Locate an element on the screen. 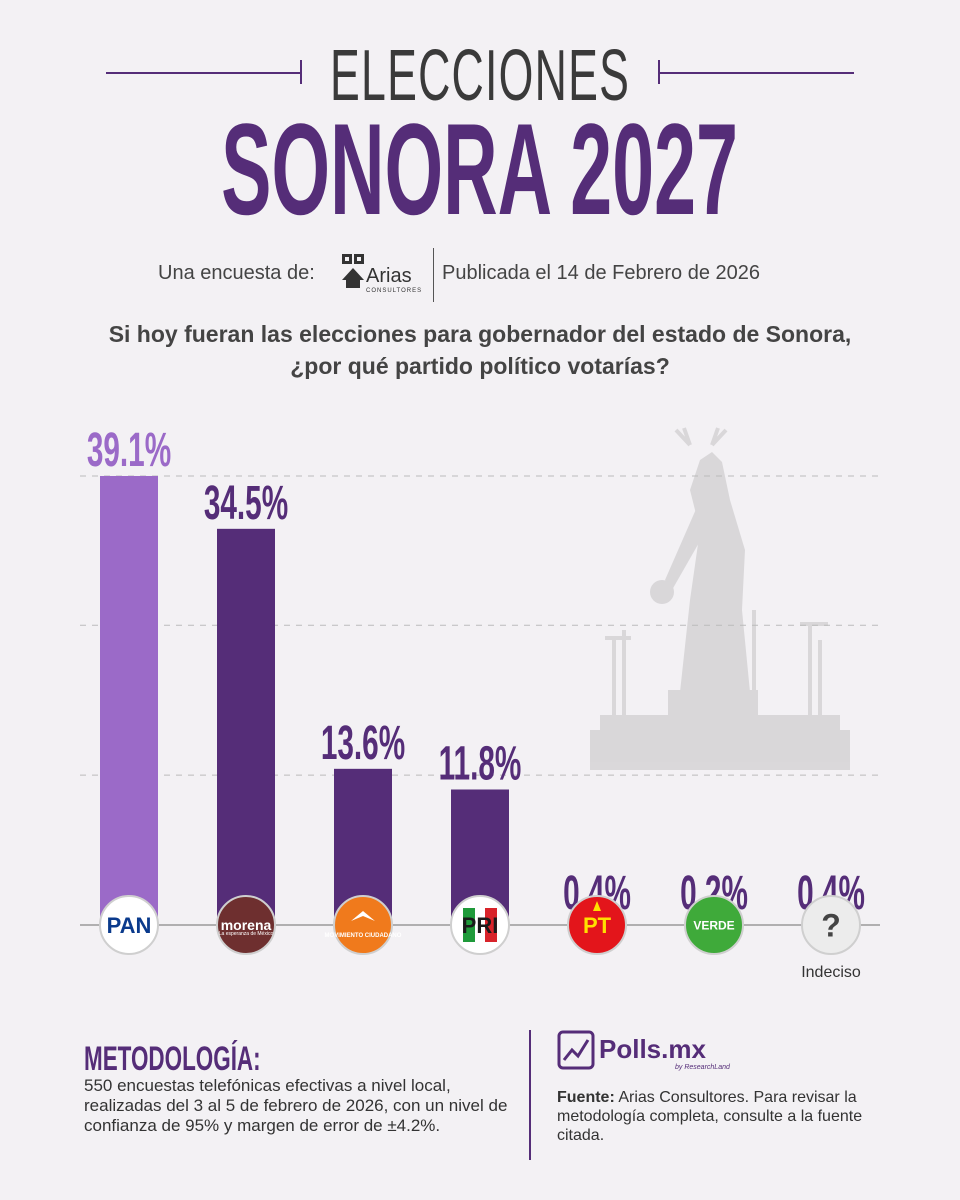  publication-date: Publicada el 14 de Febrero de 2026 is located at coordinates (601, 273).